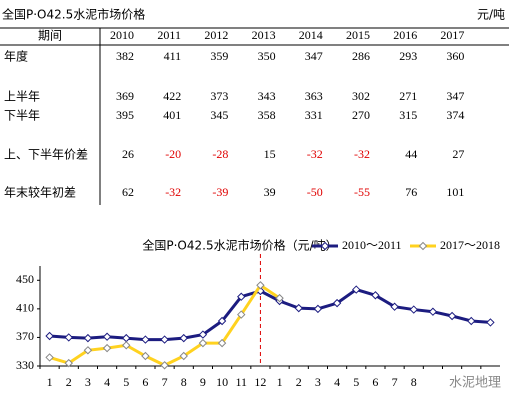 This screenshot has height=412, width=509. What do you see at coordinates (25, 279) in the screenshot?
I see `y-tick-label: 450` at bounding box center [25, 279].